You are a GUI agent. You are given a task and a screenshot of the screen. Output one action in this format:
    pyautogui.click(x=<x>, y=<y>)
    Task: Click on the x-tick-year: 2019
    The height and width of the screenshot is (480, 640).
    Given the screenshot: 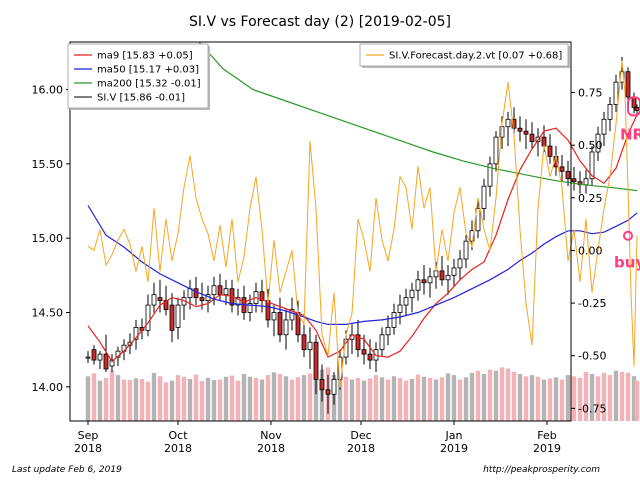 What is the action you would take?
    pyautogui.click(x=454, y=448)
    